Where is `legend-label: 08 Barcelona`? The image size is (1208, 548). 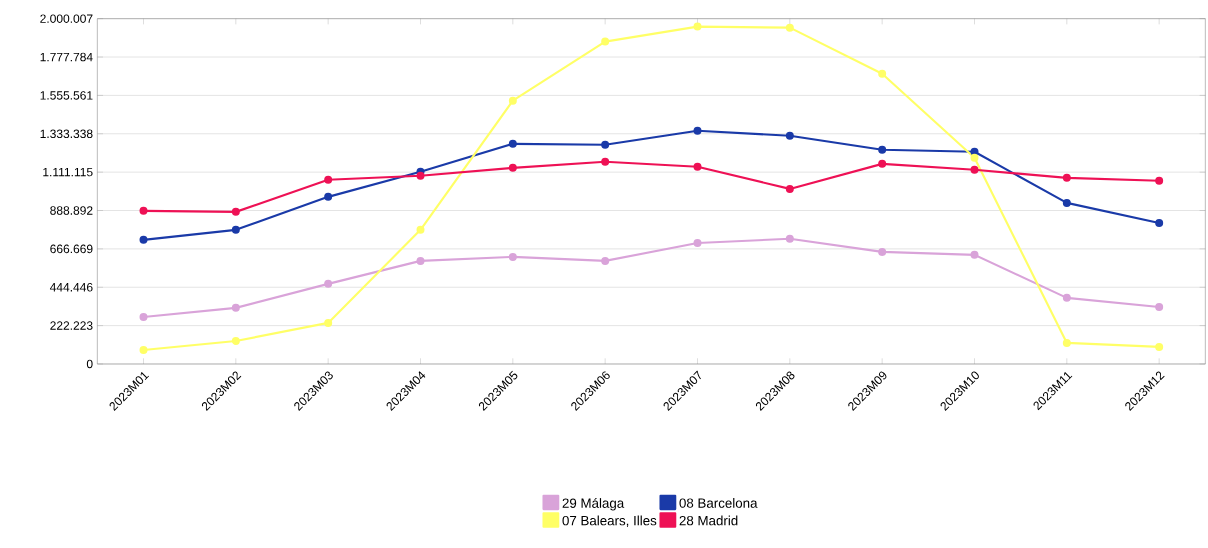 legend-label: 08 Barcelona is located at coordinates (718, 503).